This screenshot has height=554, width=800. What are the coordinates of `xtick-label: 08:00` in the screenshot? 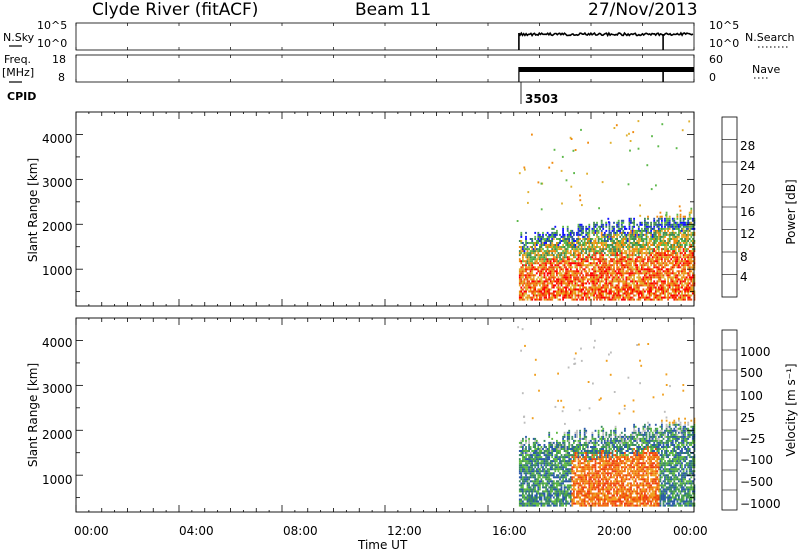 It's located at (300, 531).